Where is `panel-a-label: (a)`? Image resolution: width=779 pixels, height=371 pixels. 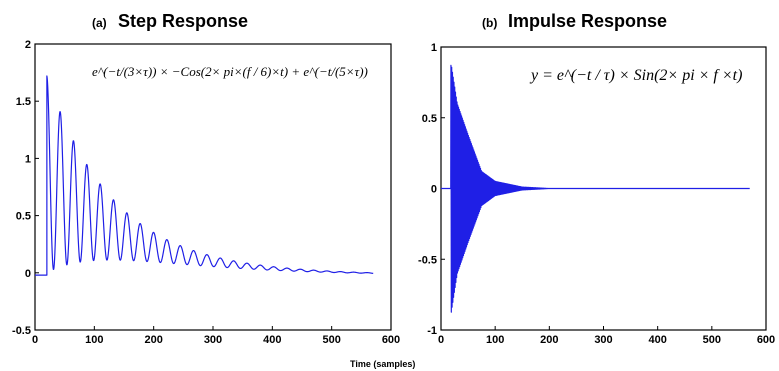
panel-a-label: (a) is located at coordinates (99, 23).